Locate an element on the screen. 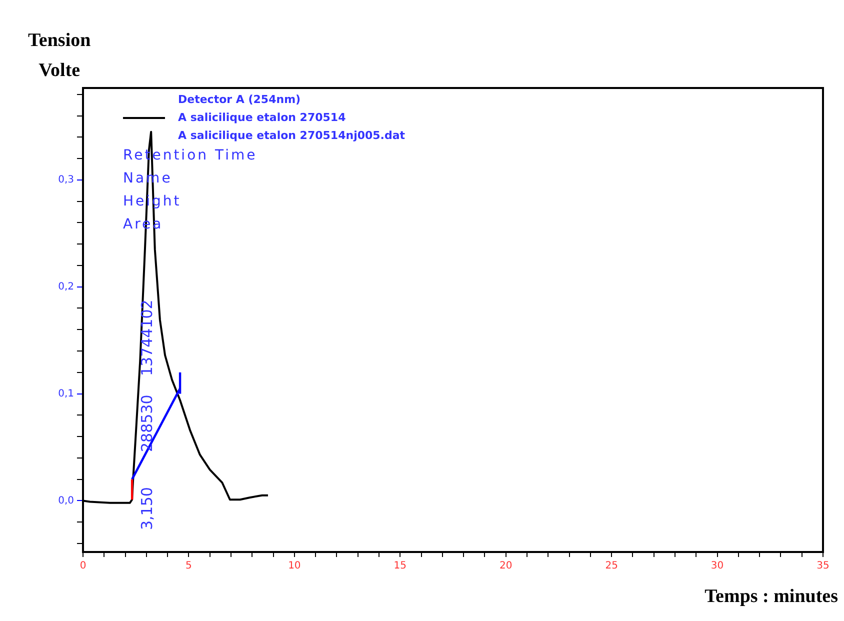 The width and height of the screenshot is (844, 621). annotation: 288530 is located at coordinates (147, 423).